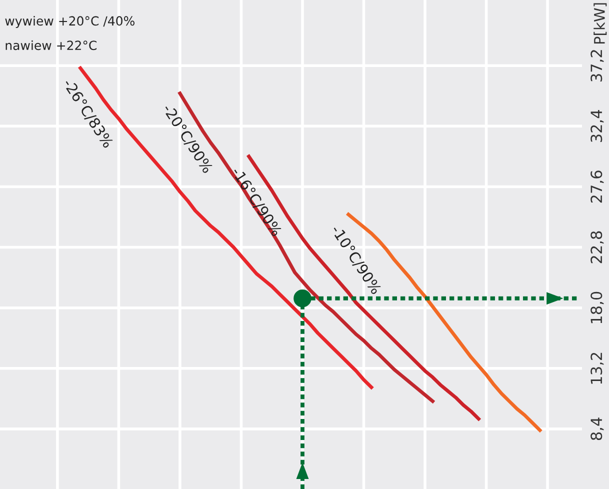 This screenshot has width=609, height=489. Describe the element at coordinates (597, 247) in the screenshot. I see `y-tick-label: 22,8` at that location.